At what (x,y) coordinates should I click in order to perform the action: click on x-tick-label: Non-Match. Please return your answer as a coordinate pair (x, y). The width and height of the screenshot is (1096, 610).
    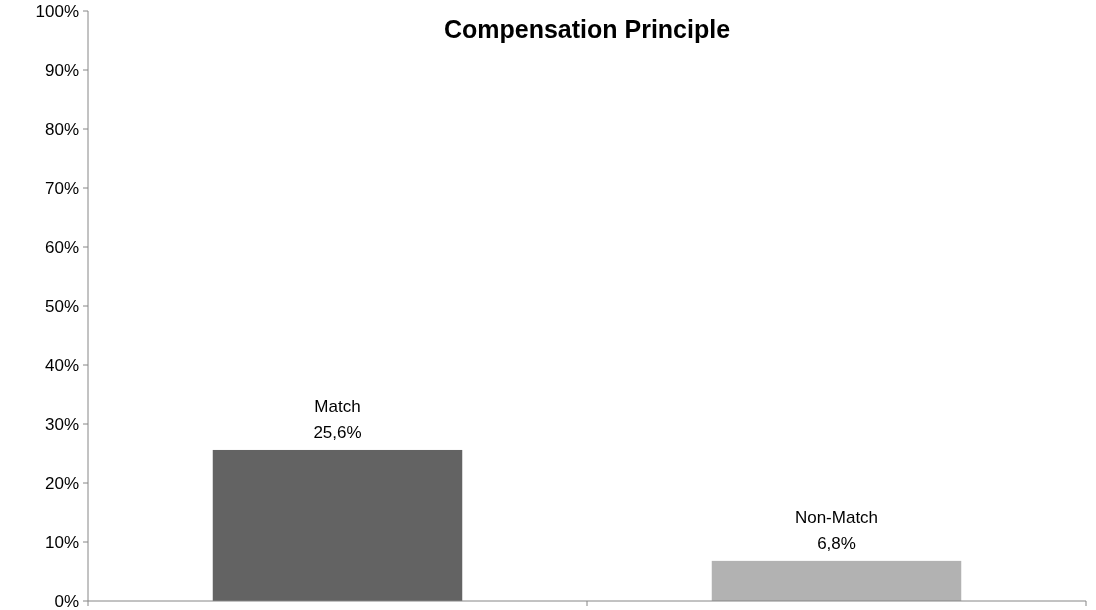
    Looking at the image, I should click on (836, 517).